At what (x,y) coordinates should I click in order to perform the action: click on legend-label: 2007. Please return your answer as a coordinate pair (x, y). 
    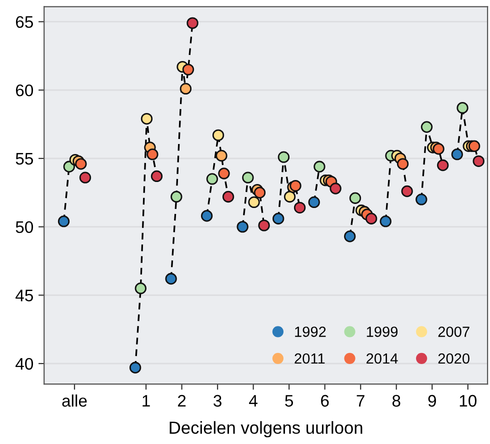
    Looking at the image, I should click on (454, 331).